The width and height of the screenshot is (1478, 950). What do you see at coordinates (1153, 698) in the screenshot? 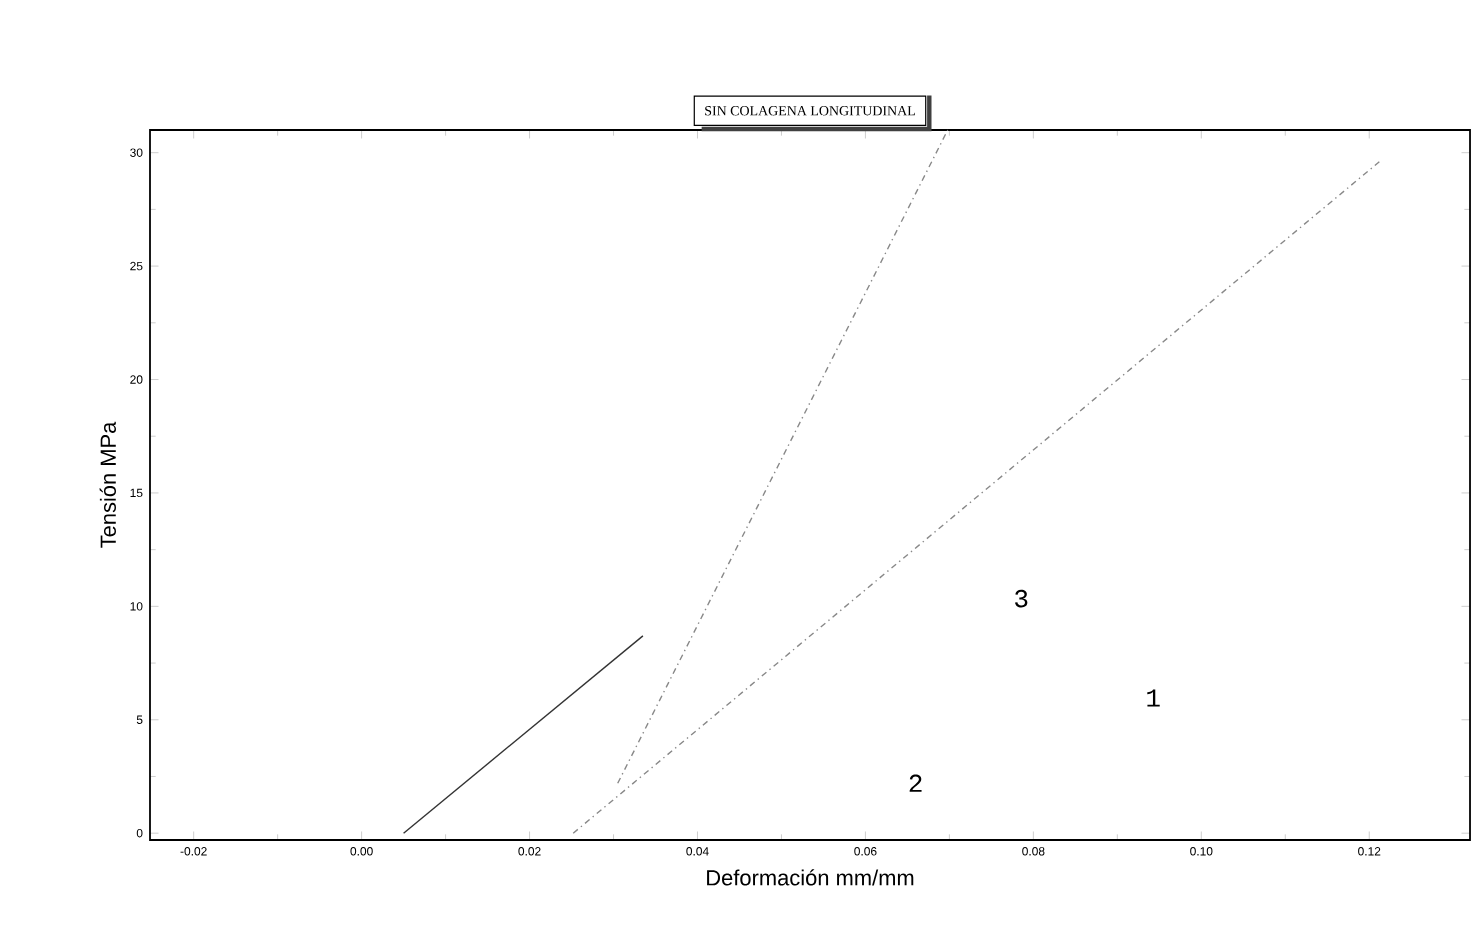
I see `annotation: 1` at bounding box center [1153, 698].